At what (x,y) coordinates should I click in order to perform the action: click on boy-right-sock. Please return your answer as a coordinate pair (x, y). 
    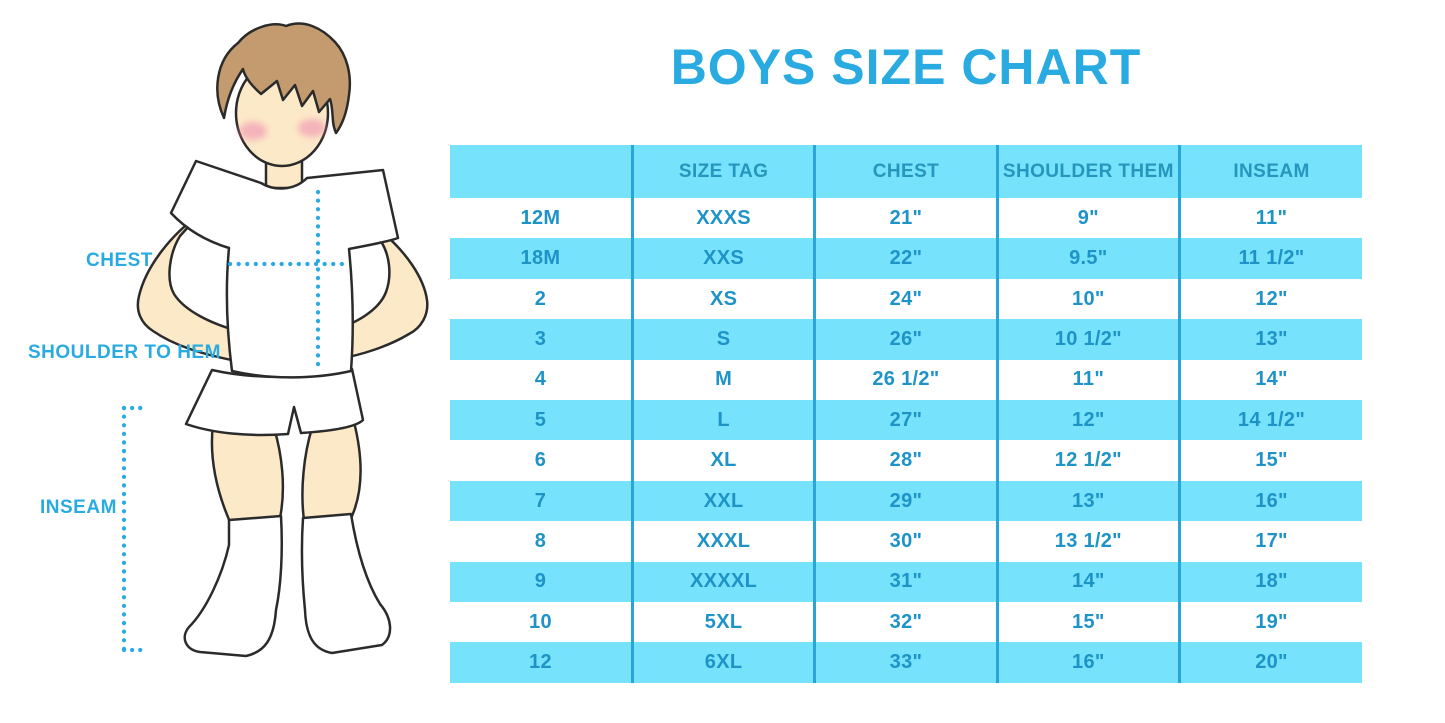
    Looking at the image, I should click on (346, 583).